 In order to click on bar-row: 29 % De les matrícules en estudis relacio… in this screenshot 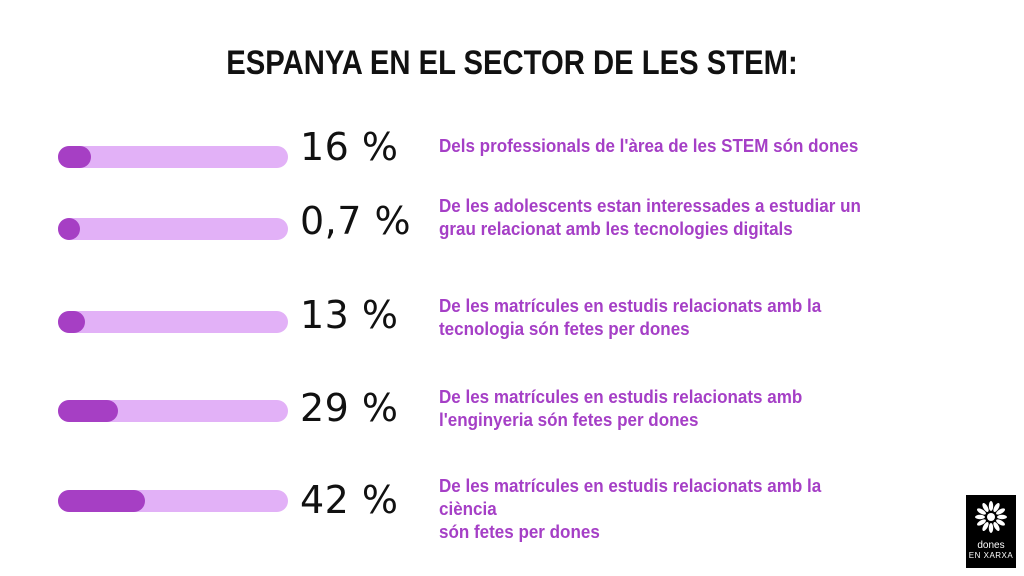, I will do `click(512, 408)`.